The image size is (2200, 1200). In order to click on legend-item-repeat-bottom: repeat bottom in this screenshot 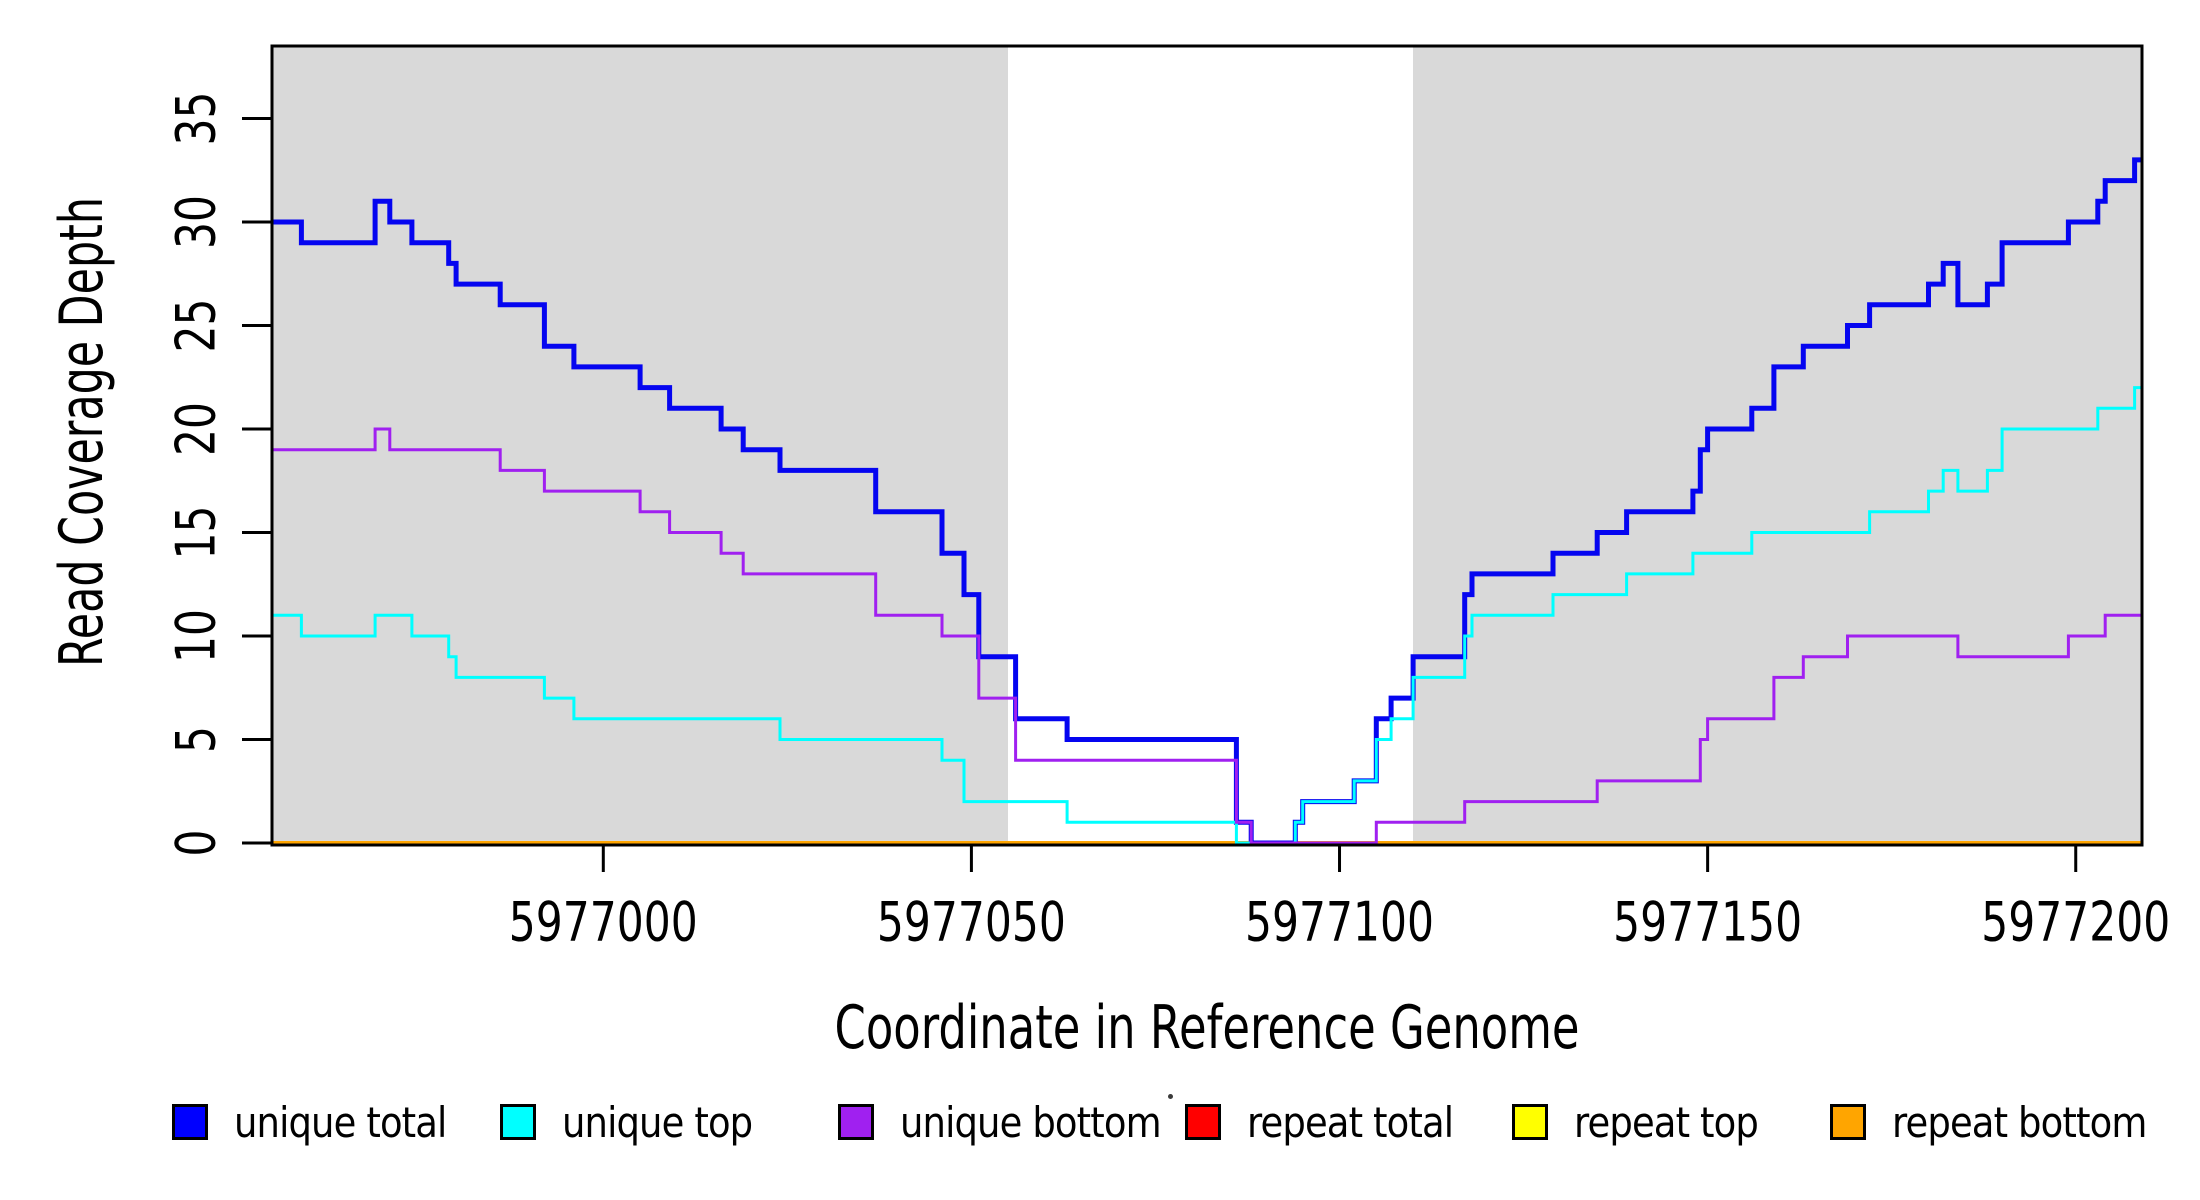, I will do `click(2005, 1122)`.